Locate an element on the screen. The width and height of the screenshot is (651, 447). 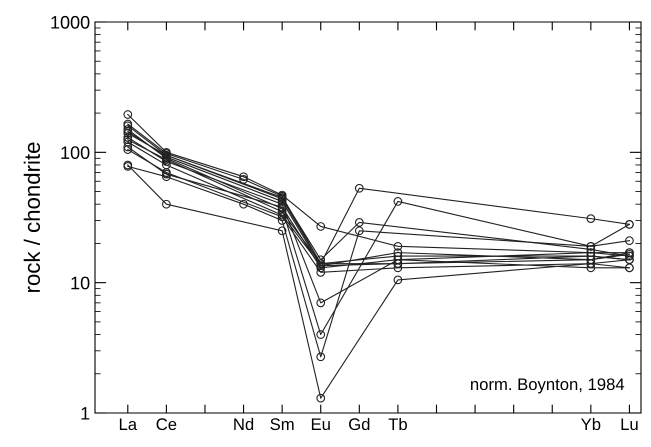
x-tick-label: Gd is located at coordinates (359, 424).